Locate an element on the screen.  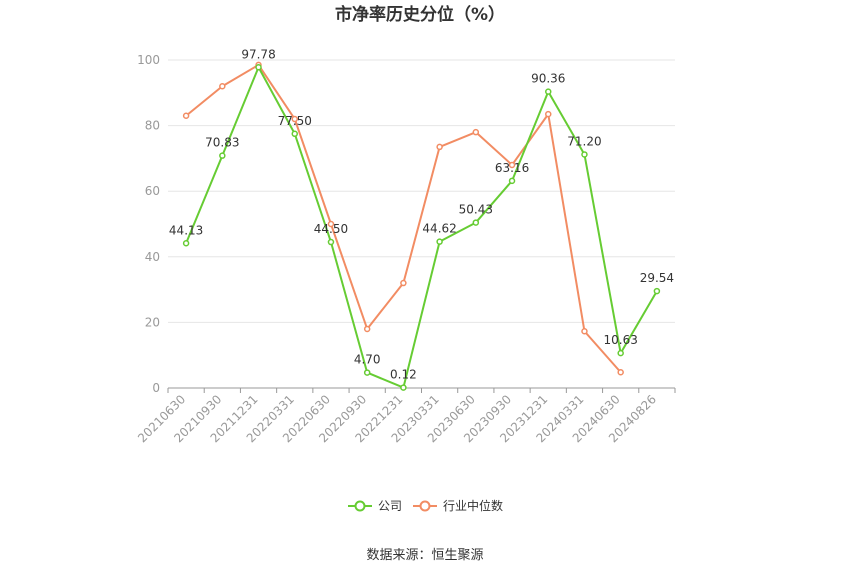
data-label: 97.78 is located at coordinates (258, 54).